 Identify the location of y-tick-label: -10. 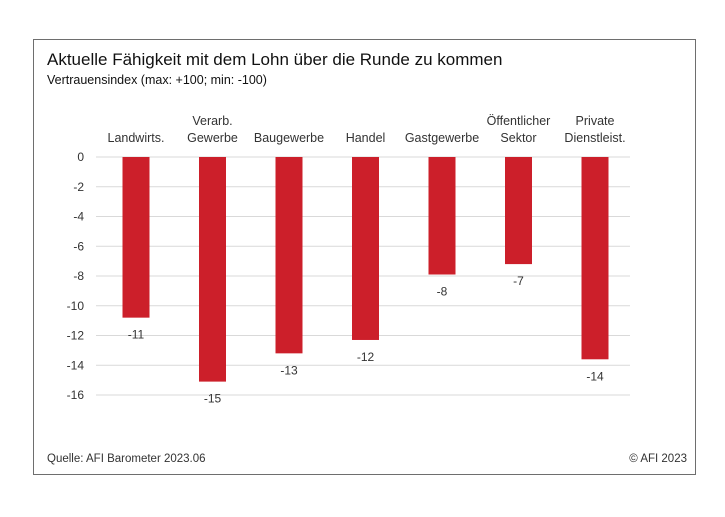
(76, 306).